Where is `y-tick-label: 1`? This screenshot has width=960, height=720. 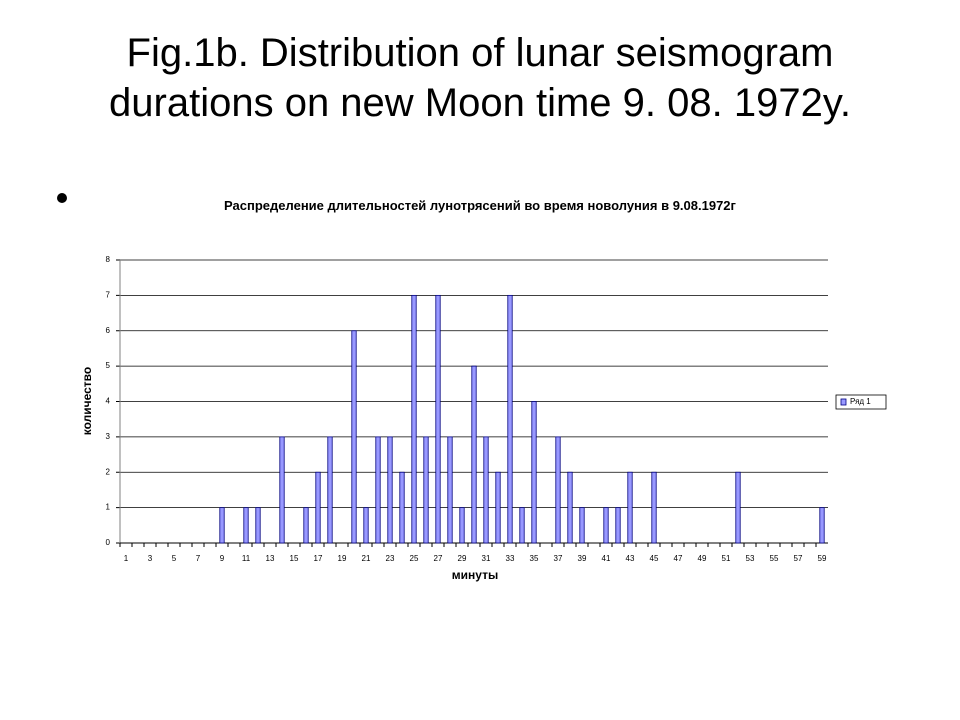 y-tick-label: 1 is located at coordinates (108, 507).